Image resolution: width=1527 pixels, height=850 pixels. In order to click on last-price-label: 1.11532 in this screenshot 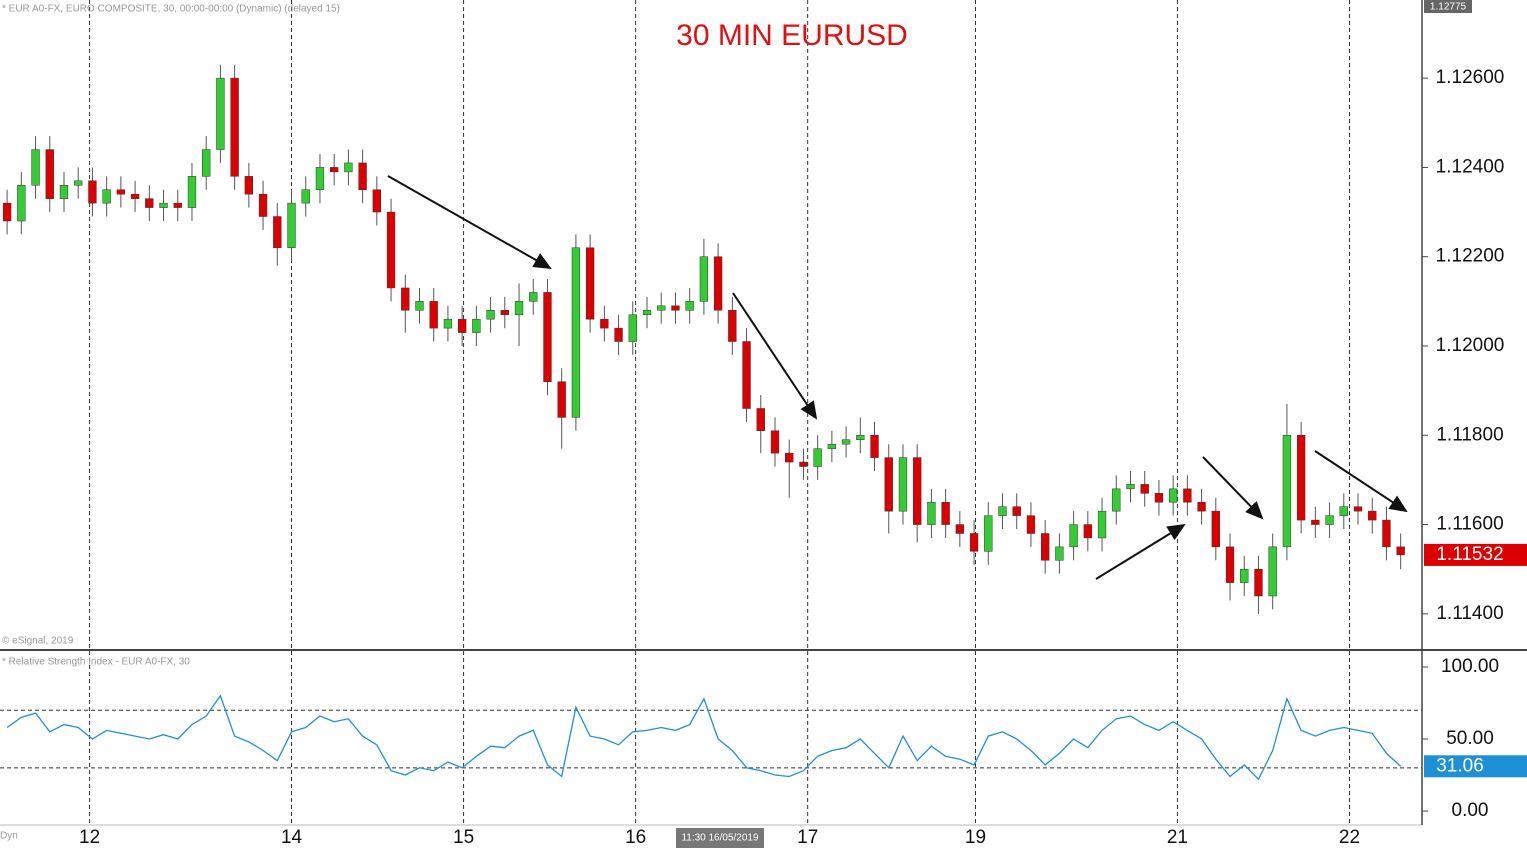, I will do `click(1469, 554)`.